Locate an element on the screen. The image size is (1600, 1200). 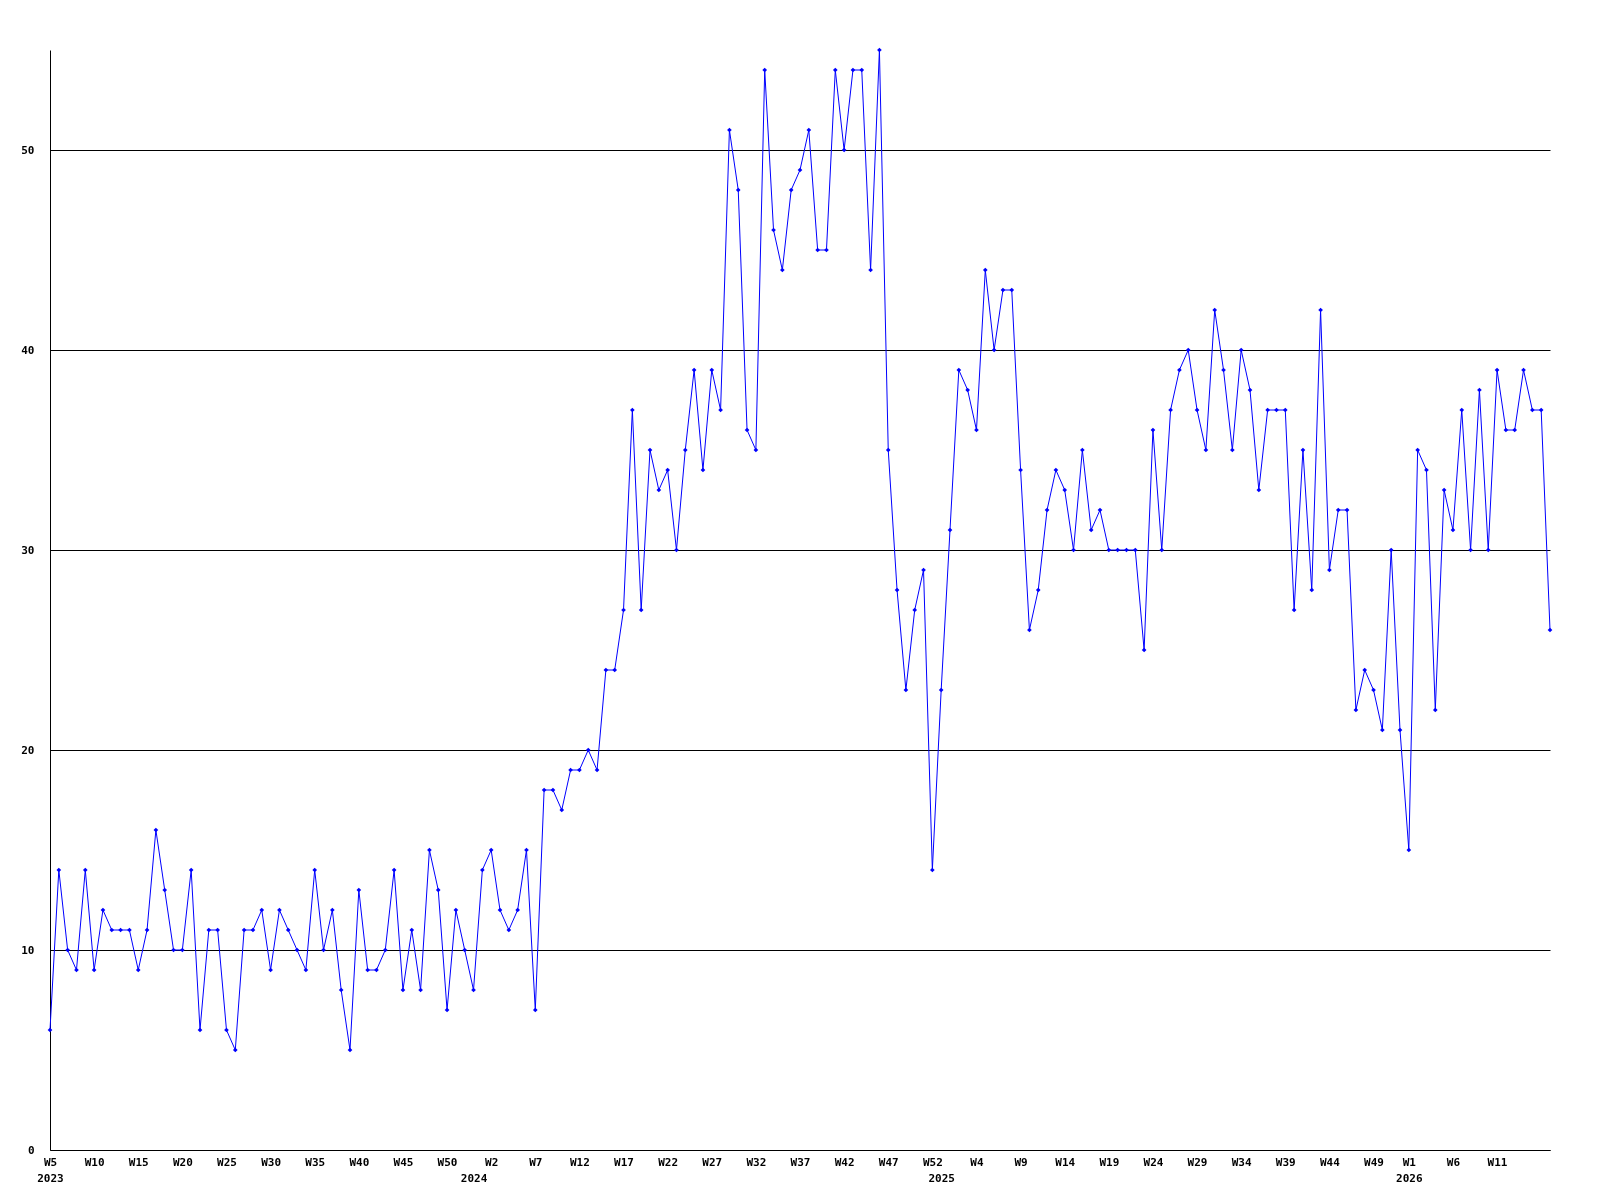
x-tick-label: W17 is located at coordinates (624, 1162).